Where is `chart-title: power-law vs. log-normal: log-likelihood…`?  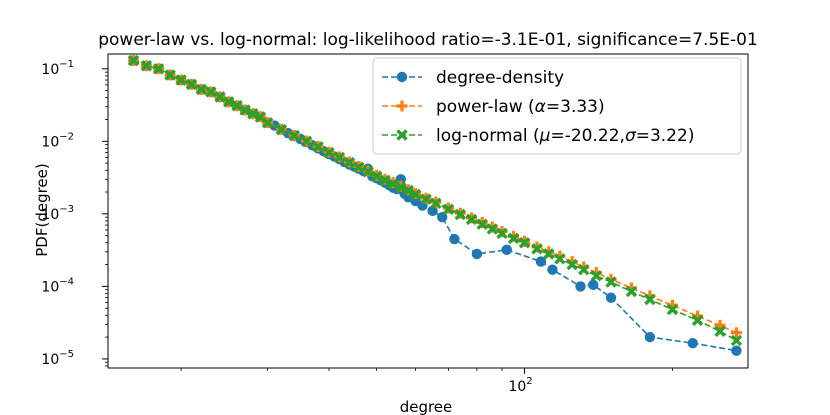 chart-title: power-law vs. log-normal: log-likelihood… is located at coordinates (428, 40).